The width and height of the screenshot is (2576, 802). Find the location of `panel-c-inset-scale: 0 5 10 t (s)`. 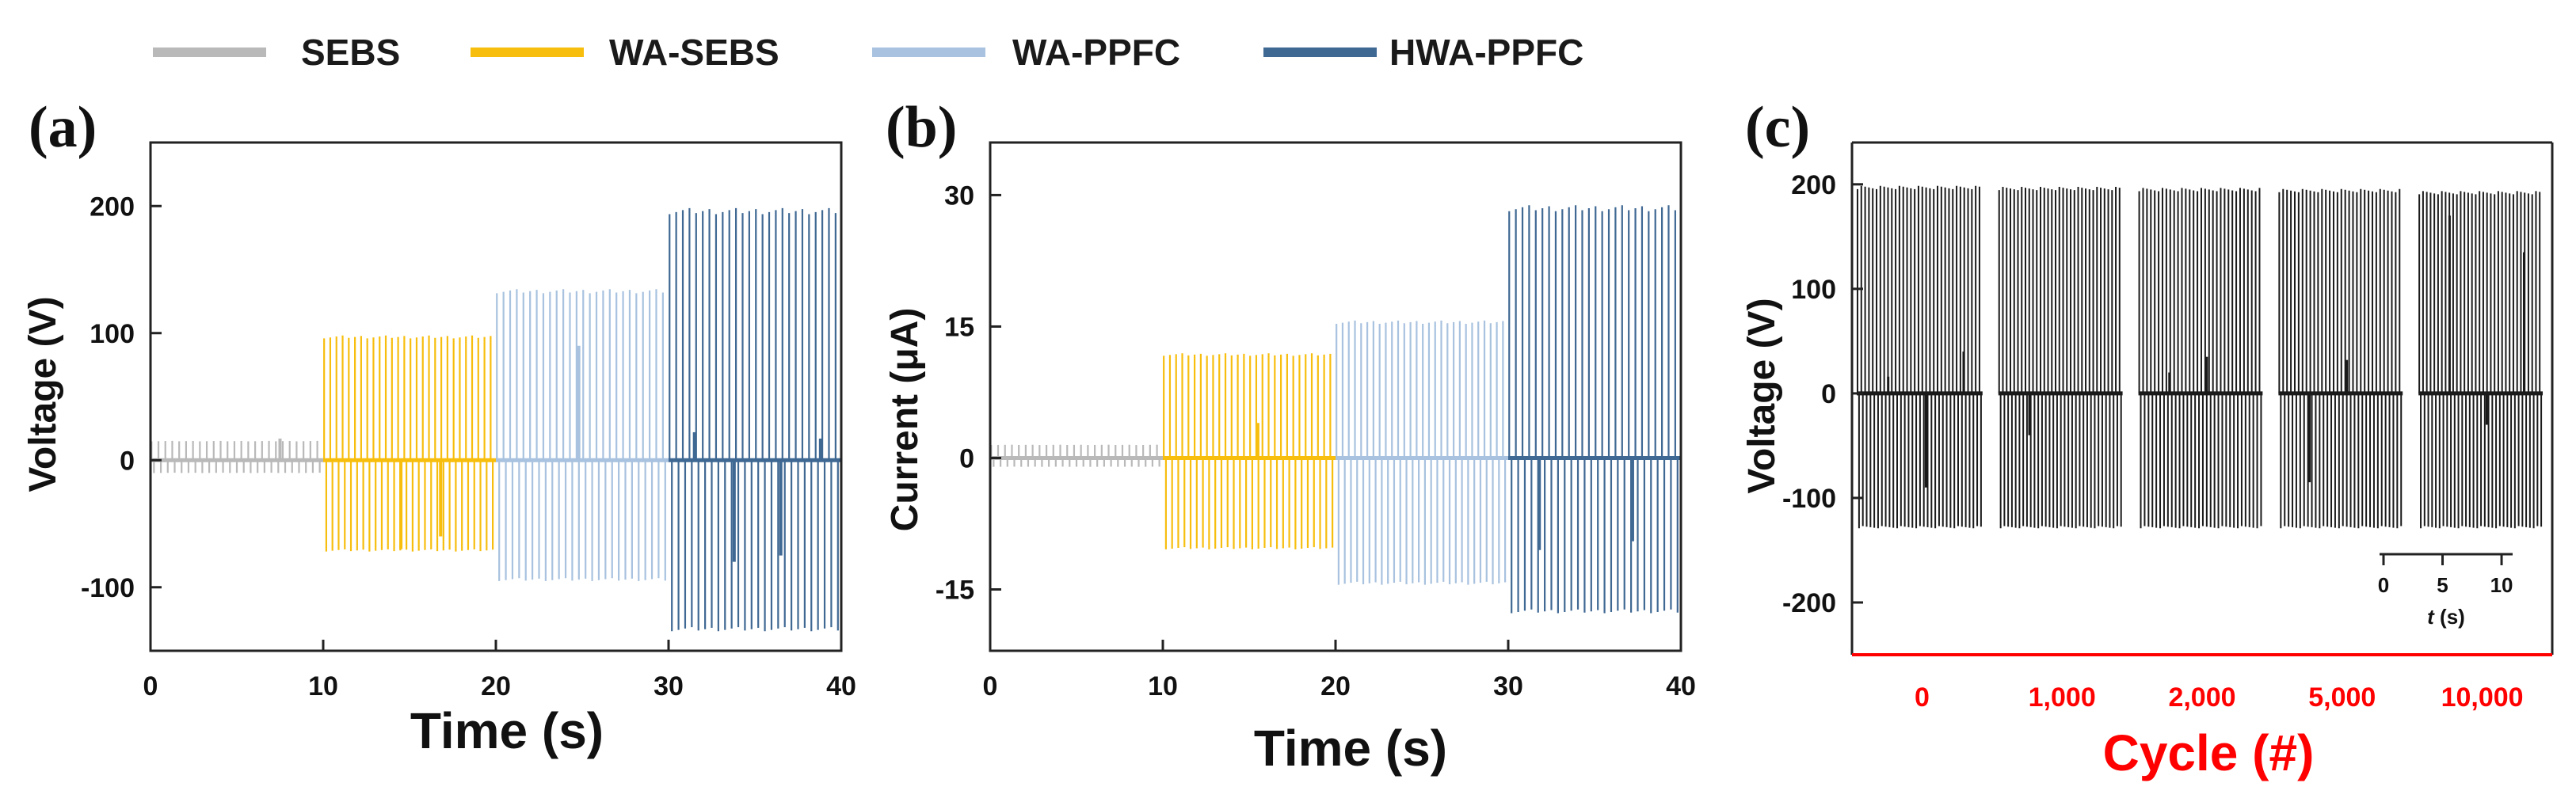

panel-c-inset-scale: 0 5 10 t (s) is located at coordinates (2445, 591).